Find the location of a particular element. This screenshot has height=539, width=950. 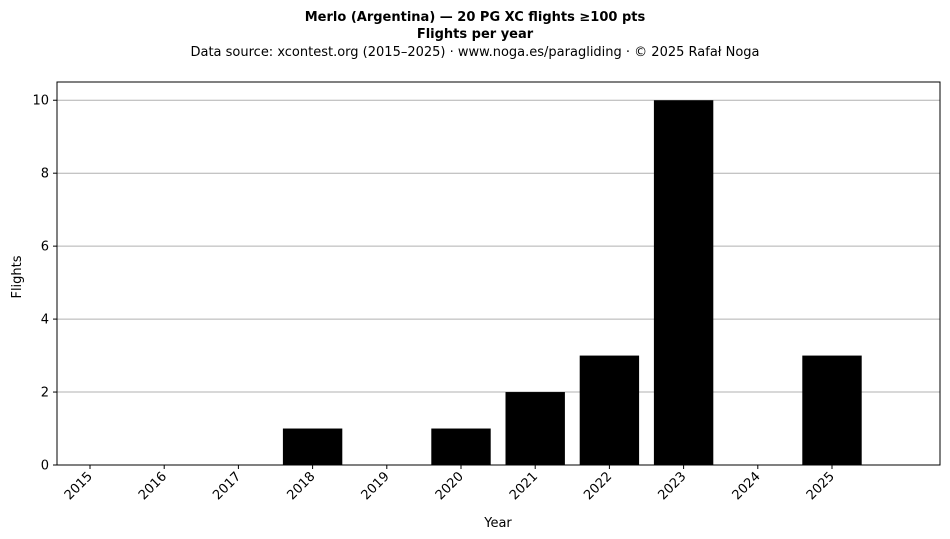

bar-2020 is located at coordinates (461, 446).